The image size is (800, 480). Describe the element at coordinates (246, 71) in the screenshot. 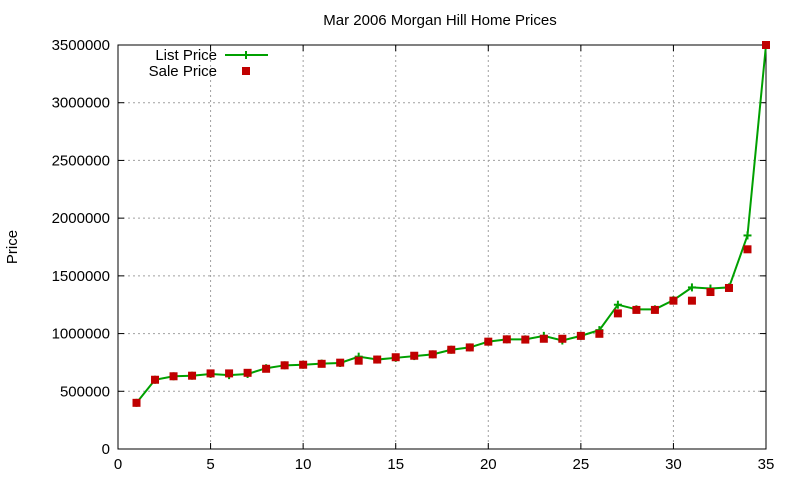

I see `legend-sale-price-marker` at that location.